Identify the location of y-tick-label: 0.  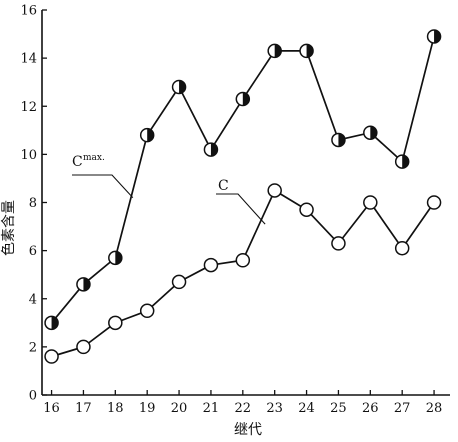
(33, 396).